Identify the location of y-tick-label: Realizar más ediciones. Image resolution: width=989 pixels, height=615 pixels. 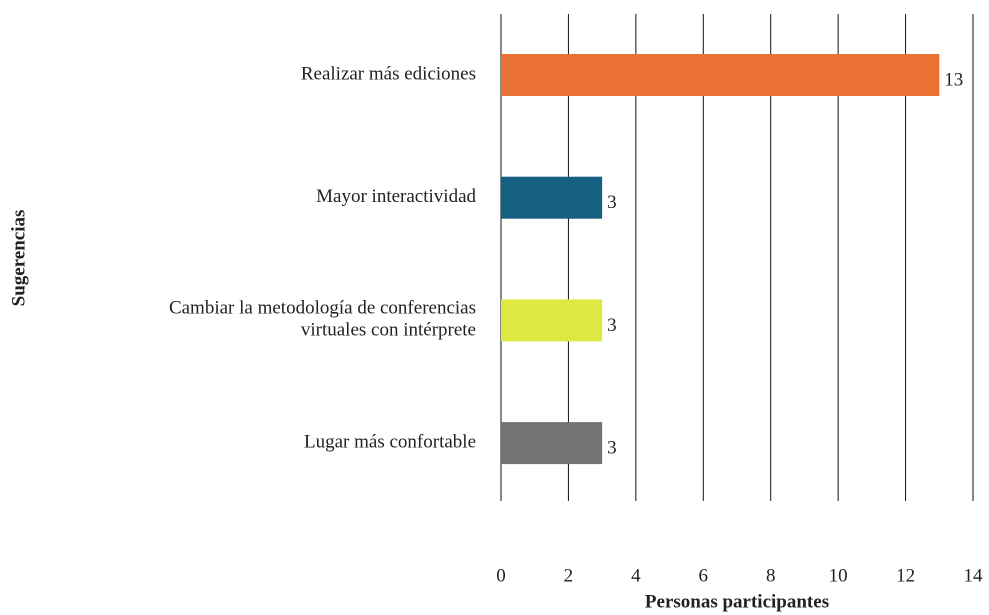
(388, 73).